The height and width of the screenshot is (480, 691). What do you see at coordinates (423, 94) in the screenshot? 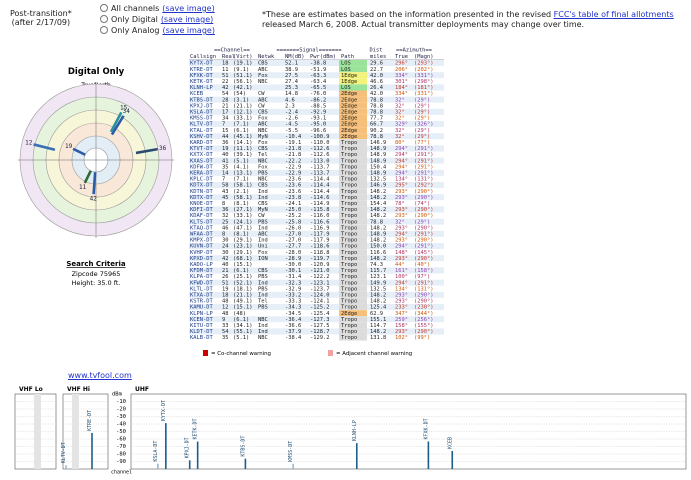
I see `cell: (331°)` at bounding box center [423, 94].